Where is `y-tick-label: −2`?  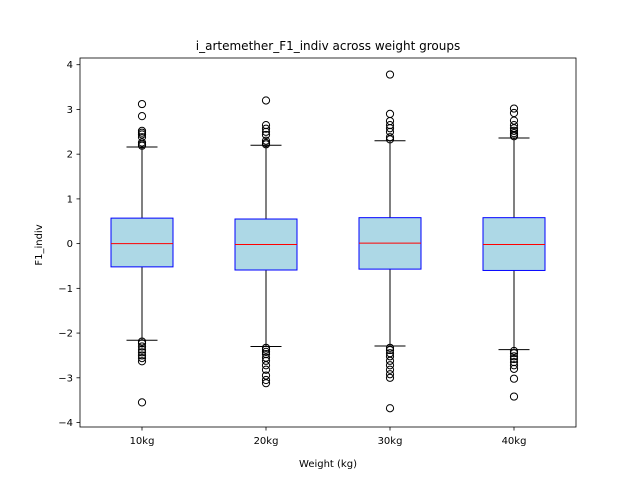 y-tick-label: −2 is located at coordinates (65, 334).